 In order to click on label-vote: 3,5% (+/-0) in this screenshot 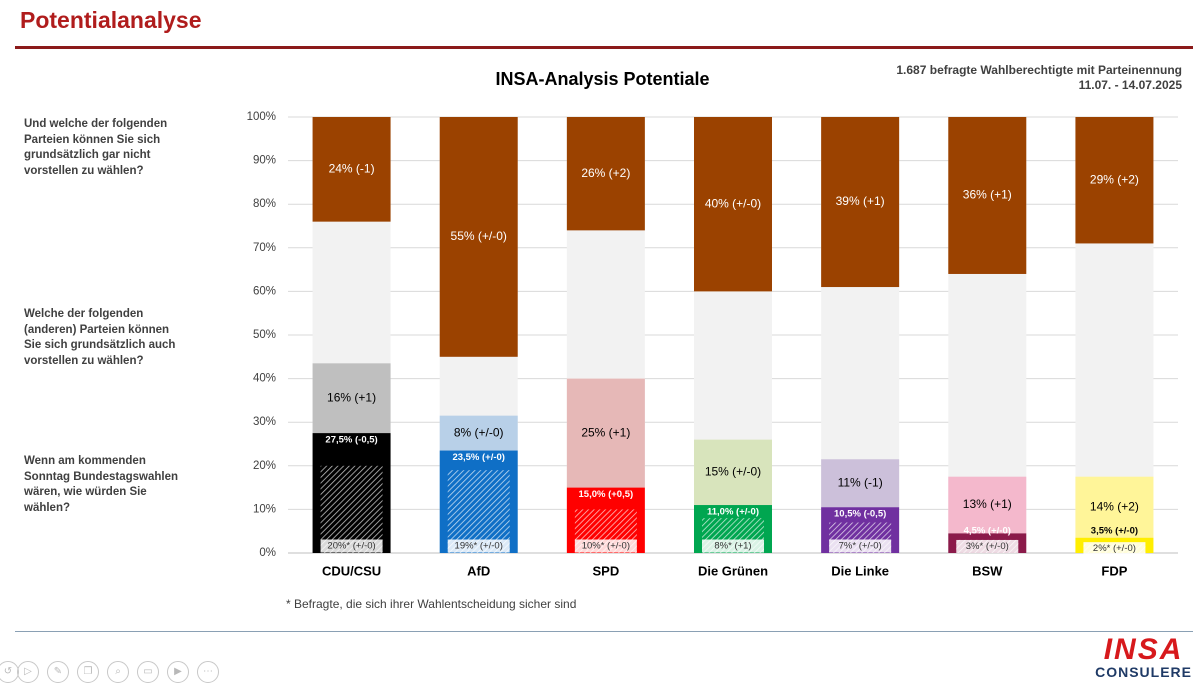, I will do `click(1114, 531)`.